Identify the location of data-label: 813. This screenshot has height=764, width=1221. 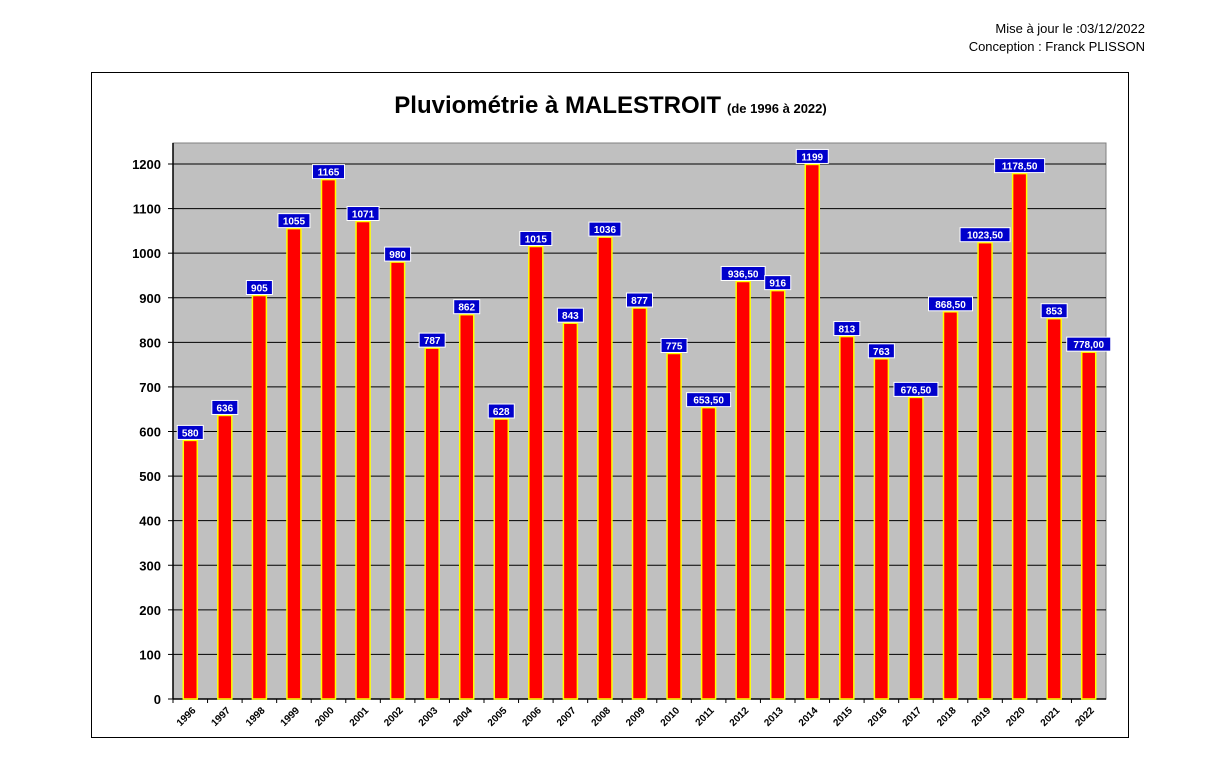
(846, 330).